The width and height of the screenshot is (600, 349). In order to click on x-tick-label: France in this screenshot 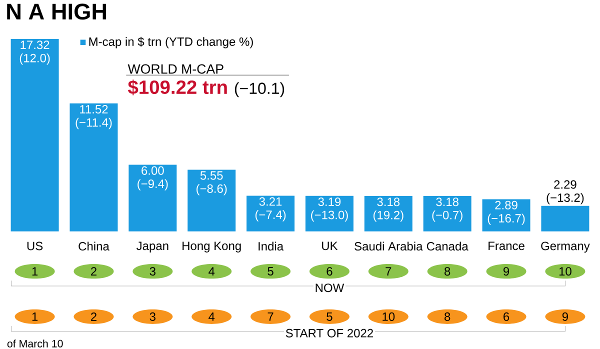, I will do `click(506, 246)`.